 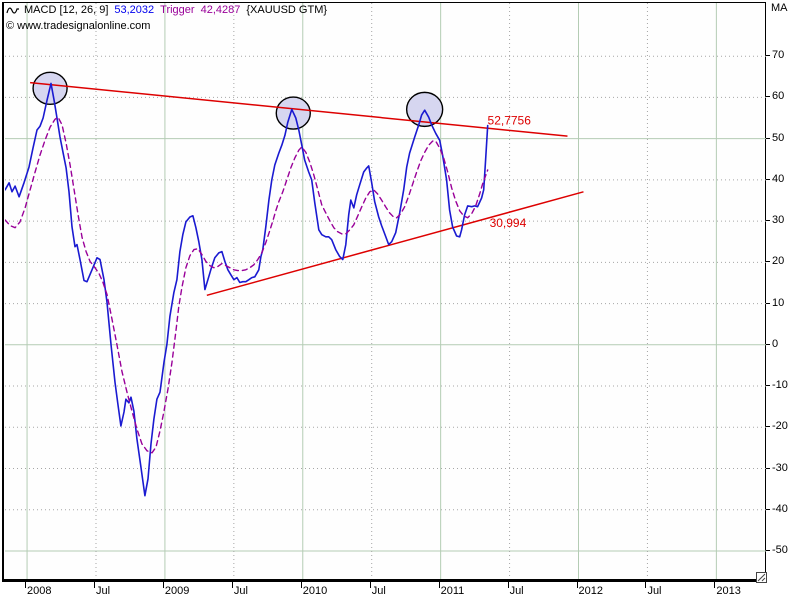 What do you see at coordinates (728, 591) in the screenshot?
I see `x-axis-label: 2013` at bounding box center [728, 591].